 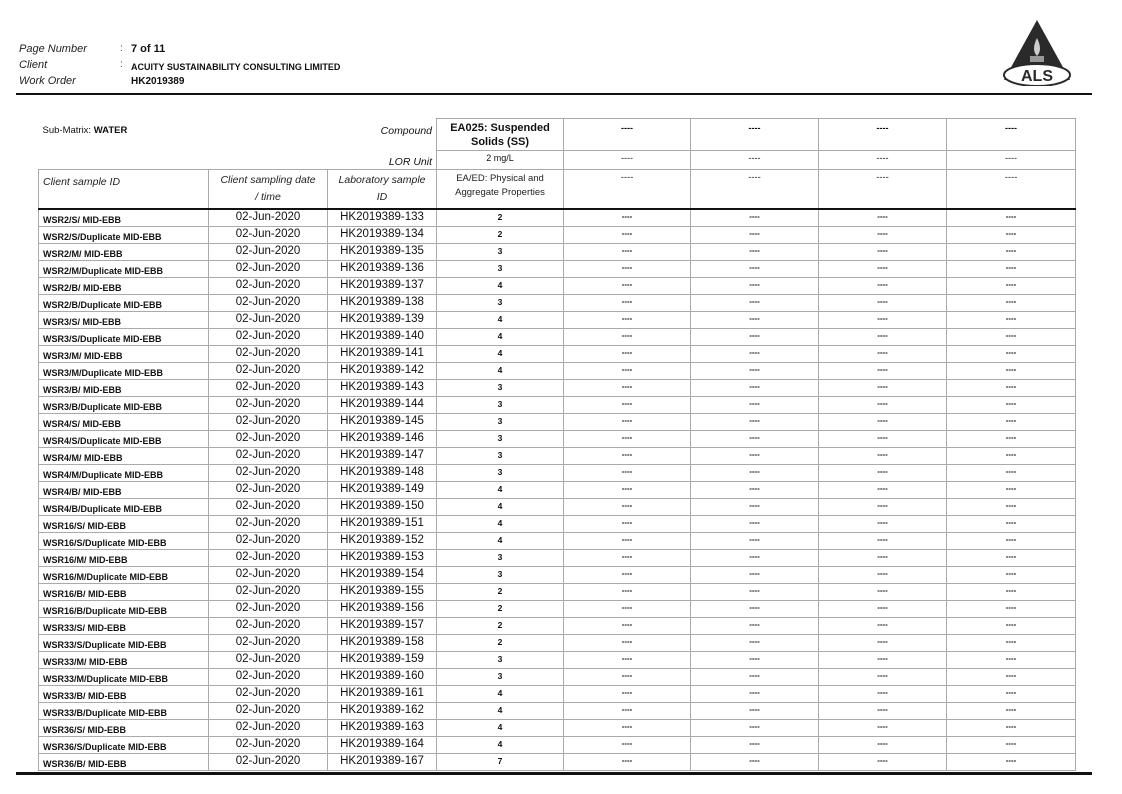 I want to click on lab-sample-id: HK2019389-144, so click(x=382, y=404).